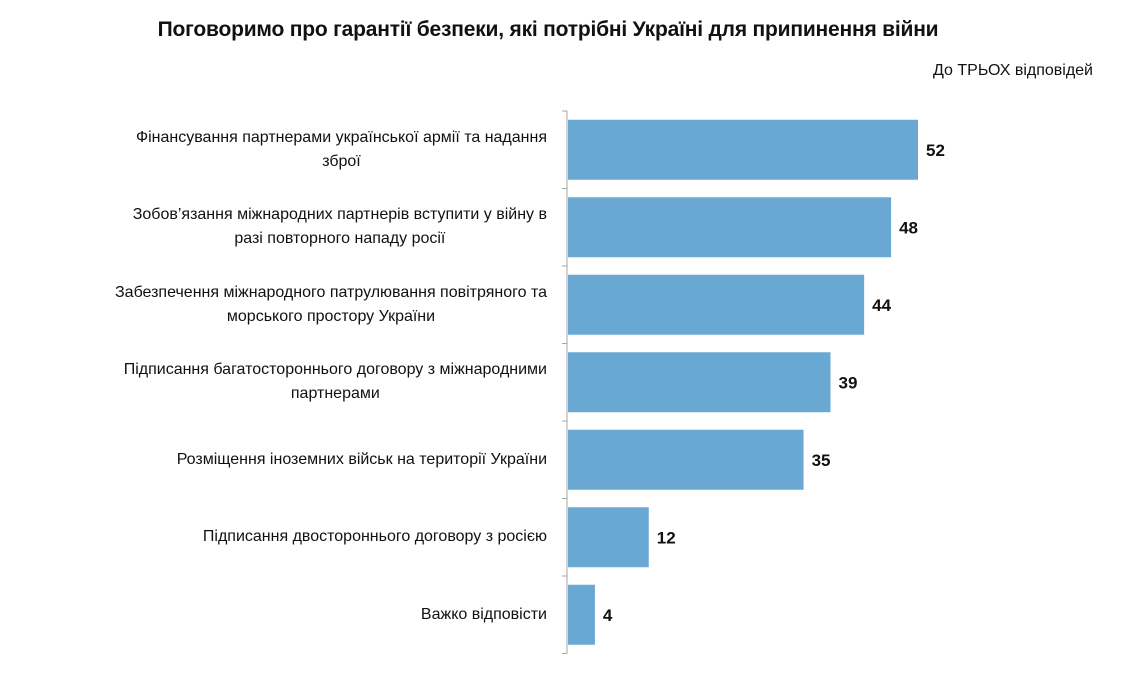  Describe the element at coordinates (335, 394) in the screenshot. I see `category-label-line: партнерами` at that location.